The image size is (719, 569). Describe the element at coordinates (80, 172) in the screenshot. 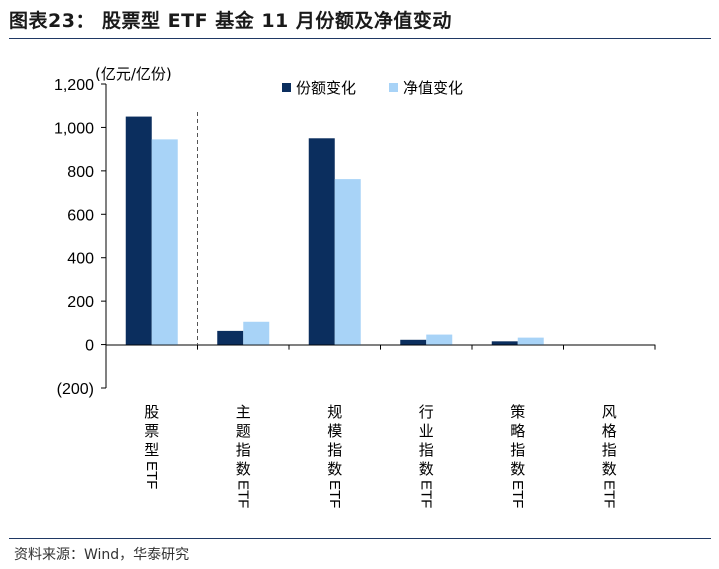

I see `y-tick-label: 800` at that location.